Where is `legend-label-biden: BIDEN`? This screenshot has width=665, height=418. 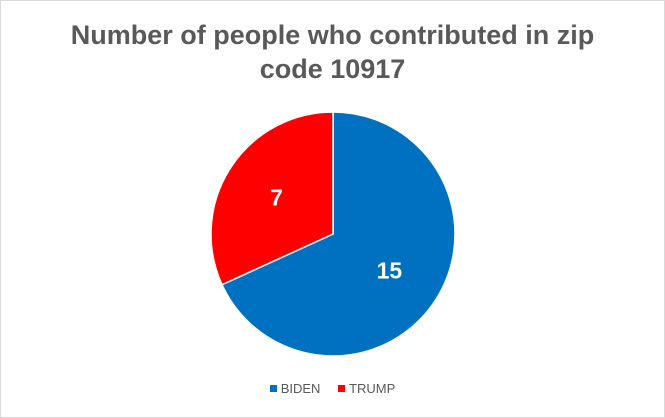 legend-label-biden: BIDEN is located at coordinates (300, 388).